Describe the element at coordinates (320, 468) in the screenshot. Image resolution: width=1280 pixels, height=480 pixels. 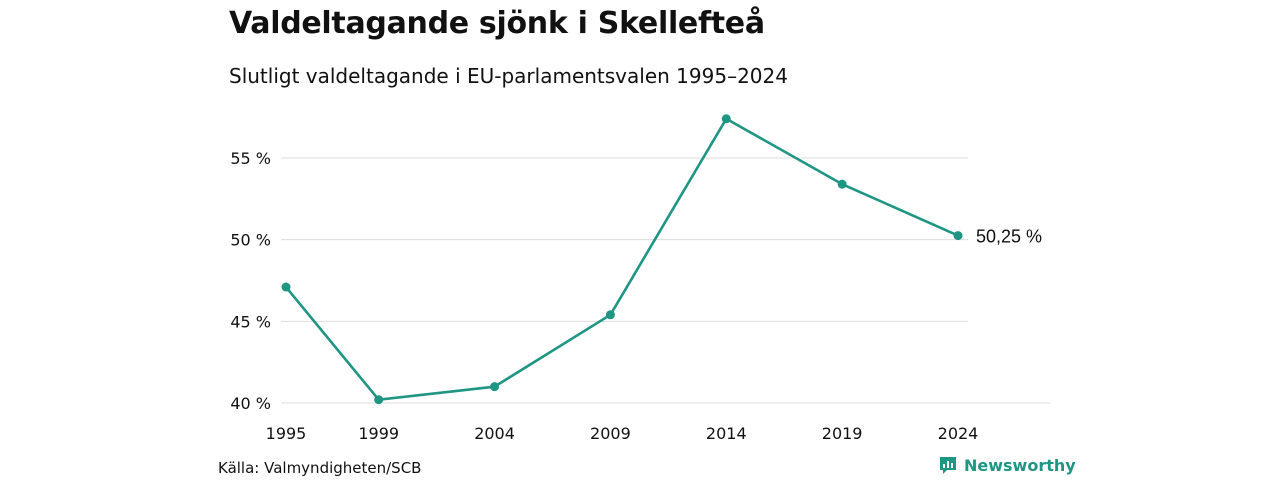
I see `source-note: Källa: Valmyndigheten/SCB` at that location.